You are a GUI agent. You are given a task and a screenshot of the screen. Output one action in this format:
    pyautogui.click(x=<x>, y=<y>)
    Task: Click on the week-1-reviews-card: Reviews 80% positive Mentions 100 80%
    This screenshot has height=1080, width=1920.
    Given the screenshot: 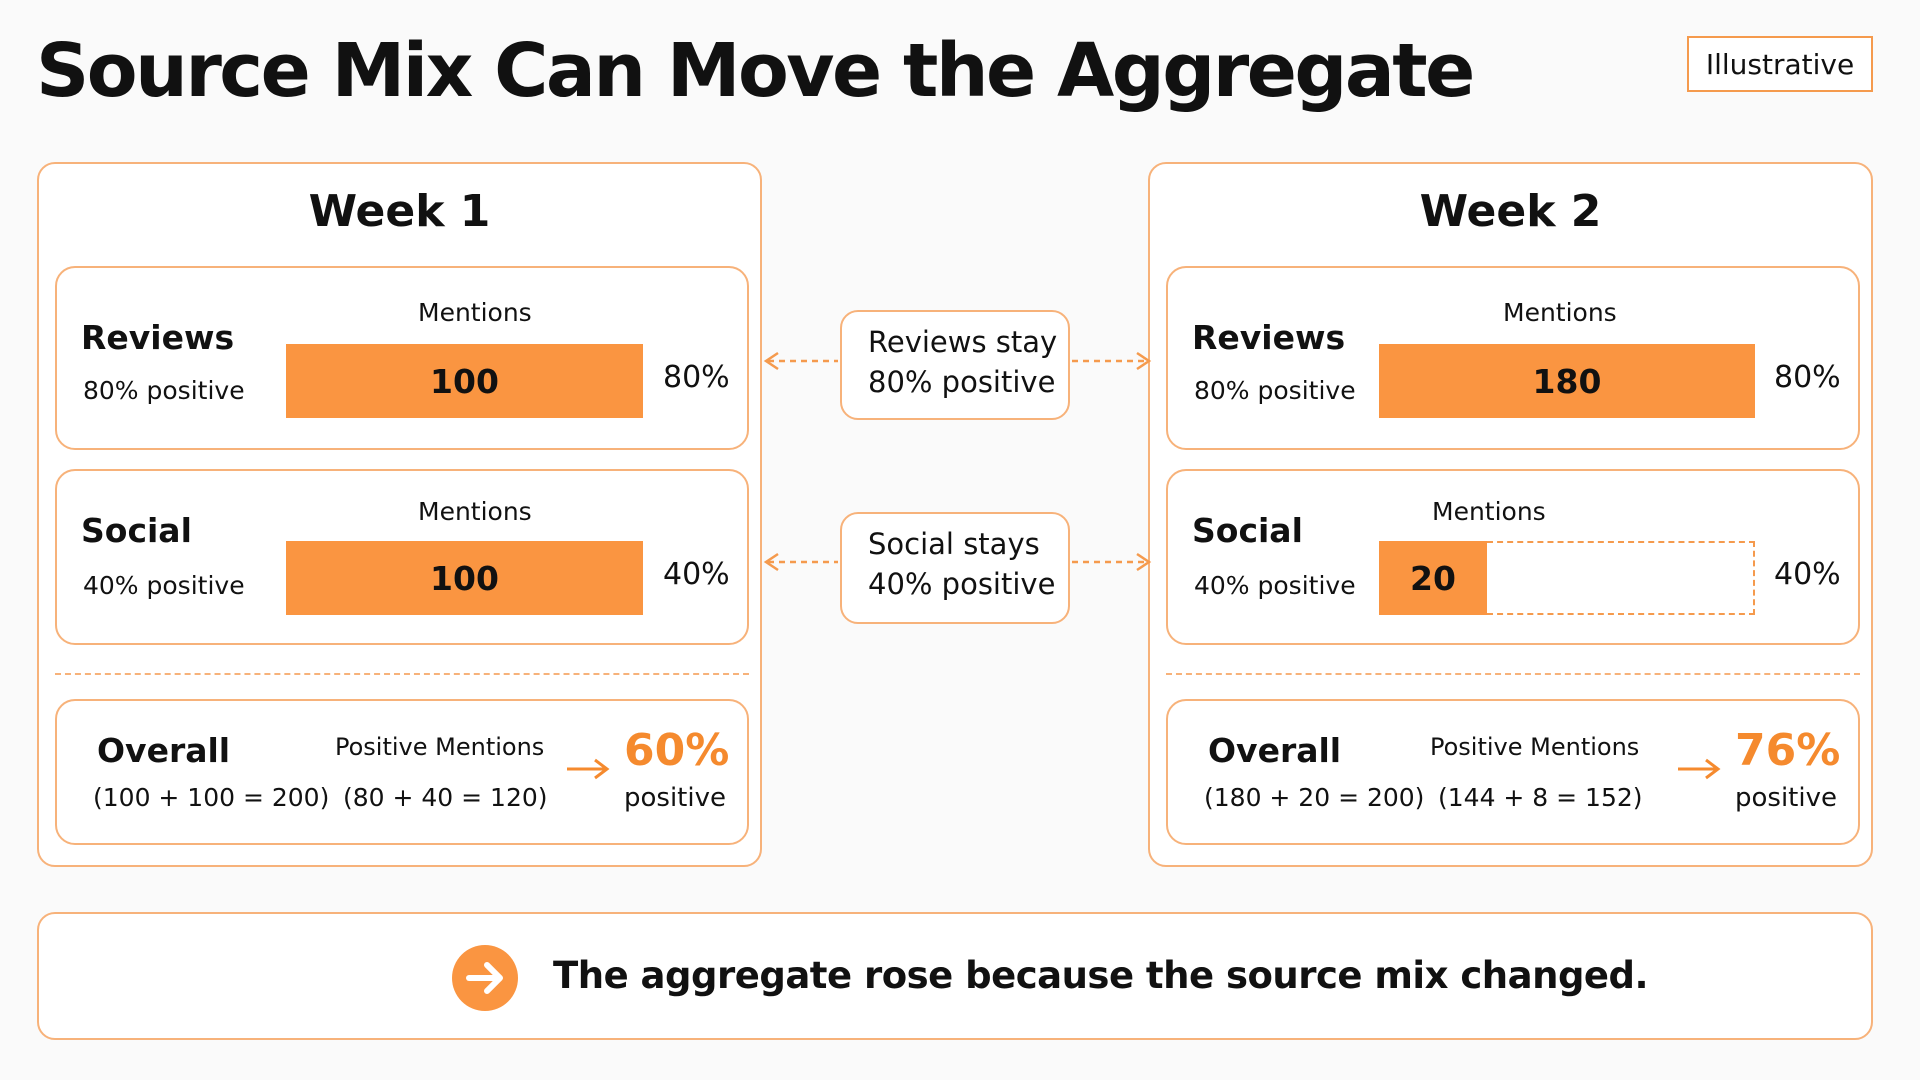 What is the action you would take?
    pyautogui.click(x=402, y=358)
    